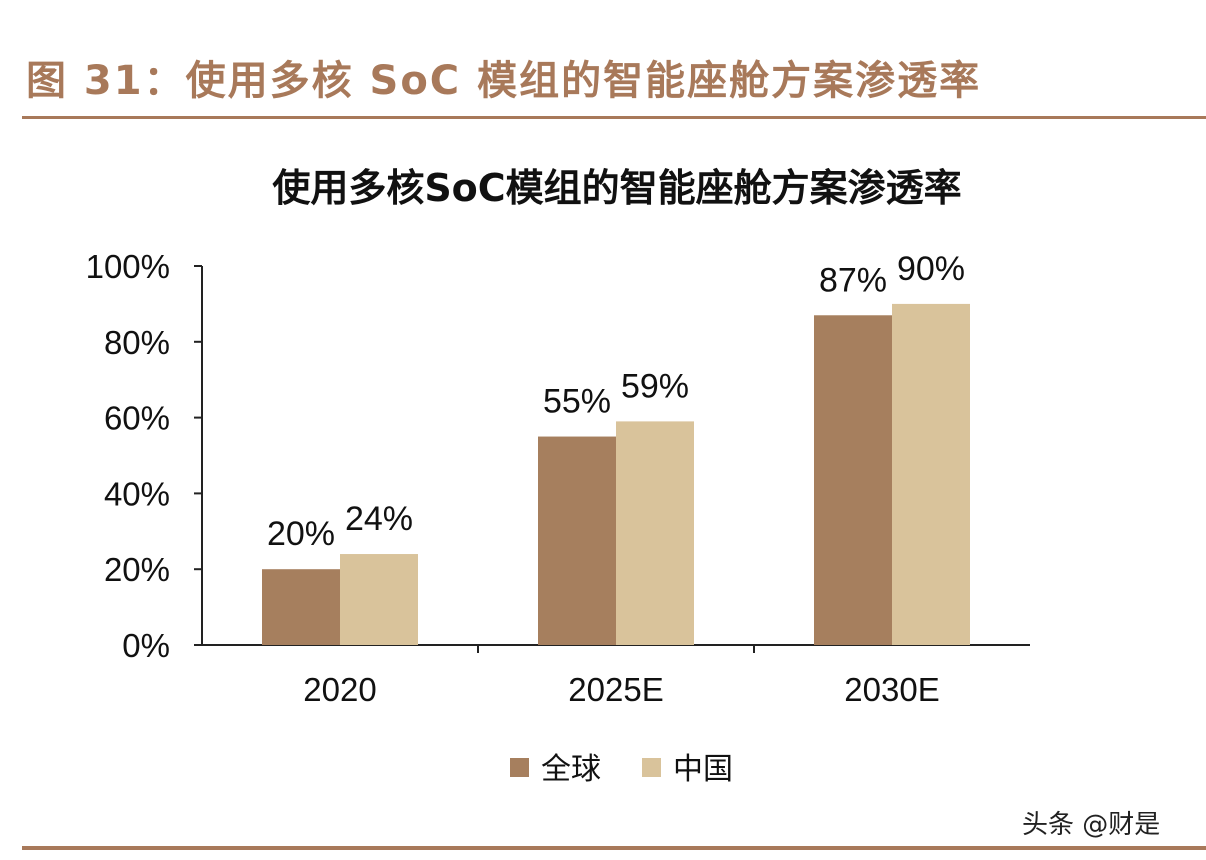  What do you see at coordinates (853, 280) in the screenshot?
I see `data-label: 87%` at bounding box center [853, 280].